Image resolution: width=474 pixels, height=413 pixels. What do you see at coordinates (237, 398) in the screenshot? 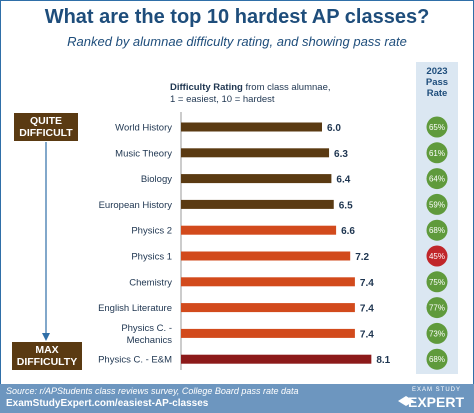
I see `source-bar` at bounding box center [237, 398].